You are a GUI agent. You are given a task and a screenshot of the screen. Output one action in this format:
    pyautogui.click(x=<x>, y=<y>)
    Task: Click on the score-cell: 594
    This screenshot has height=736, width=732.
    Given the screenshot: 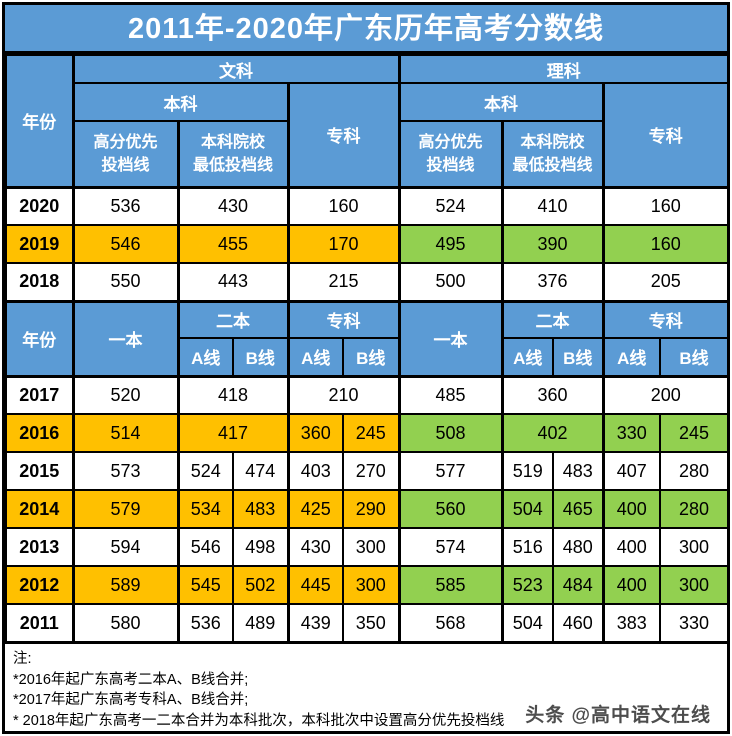 What is the action you would take?
    pyautogui.click(x=125, y=547)
    